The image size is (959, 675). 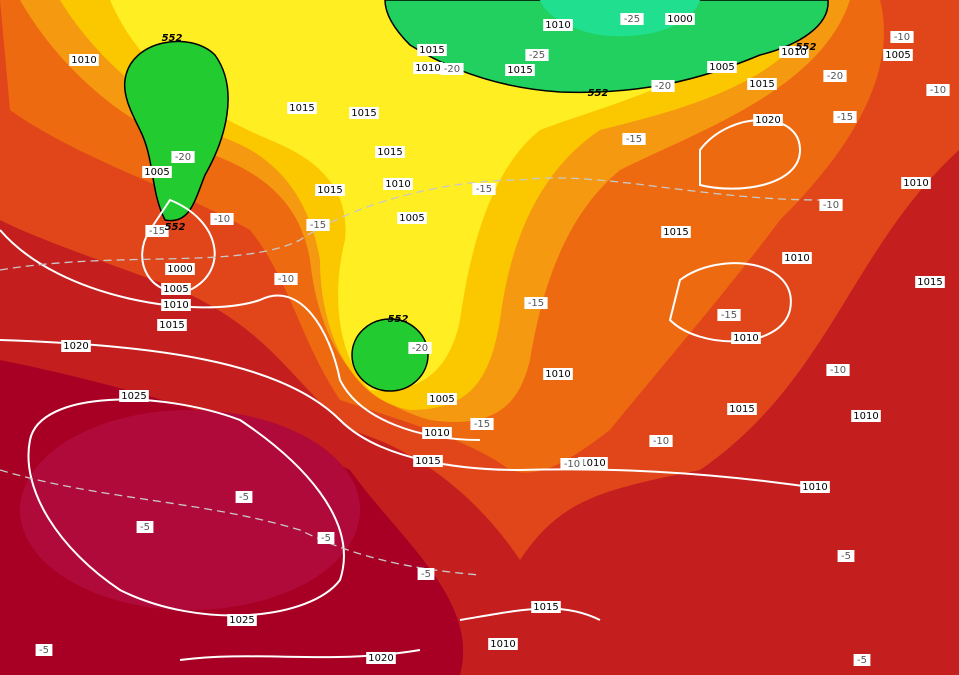 I want to click on thickness-low-nw, so click(x=176, y=131).